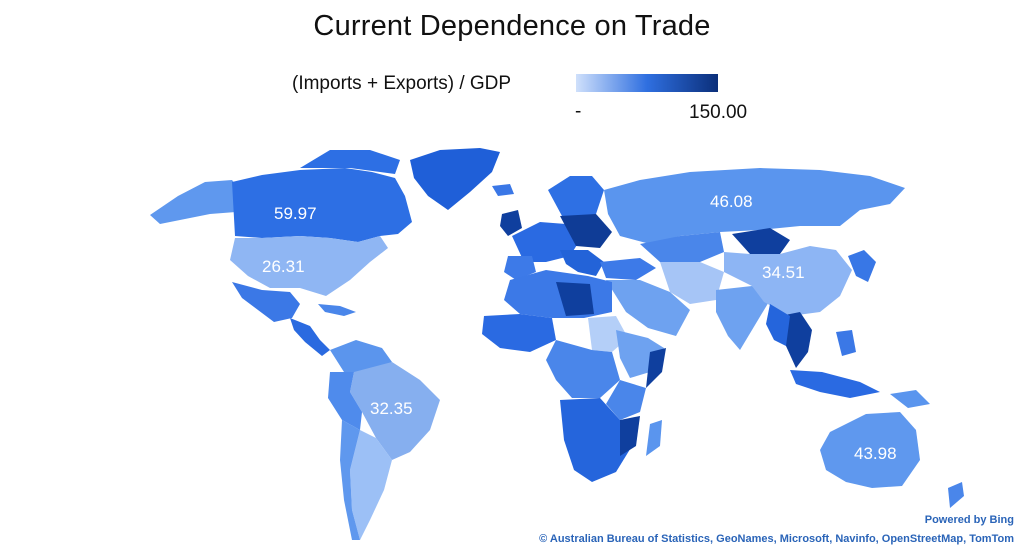  What do you see at coordinates (195, 202) in the screenshot?
I see `region-alaska` at bounding box center [195, 202].